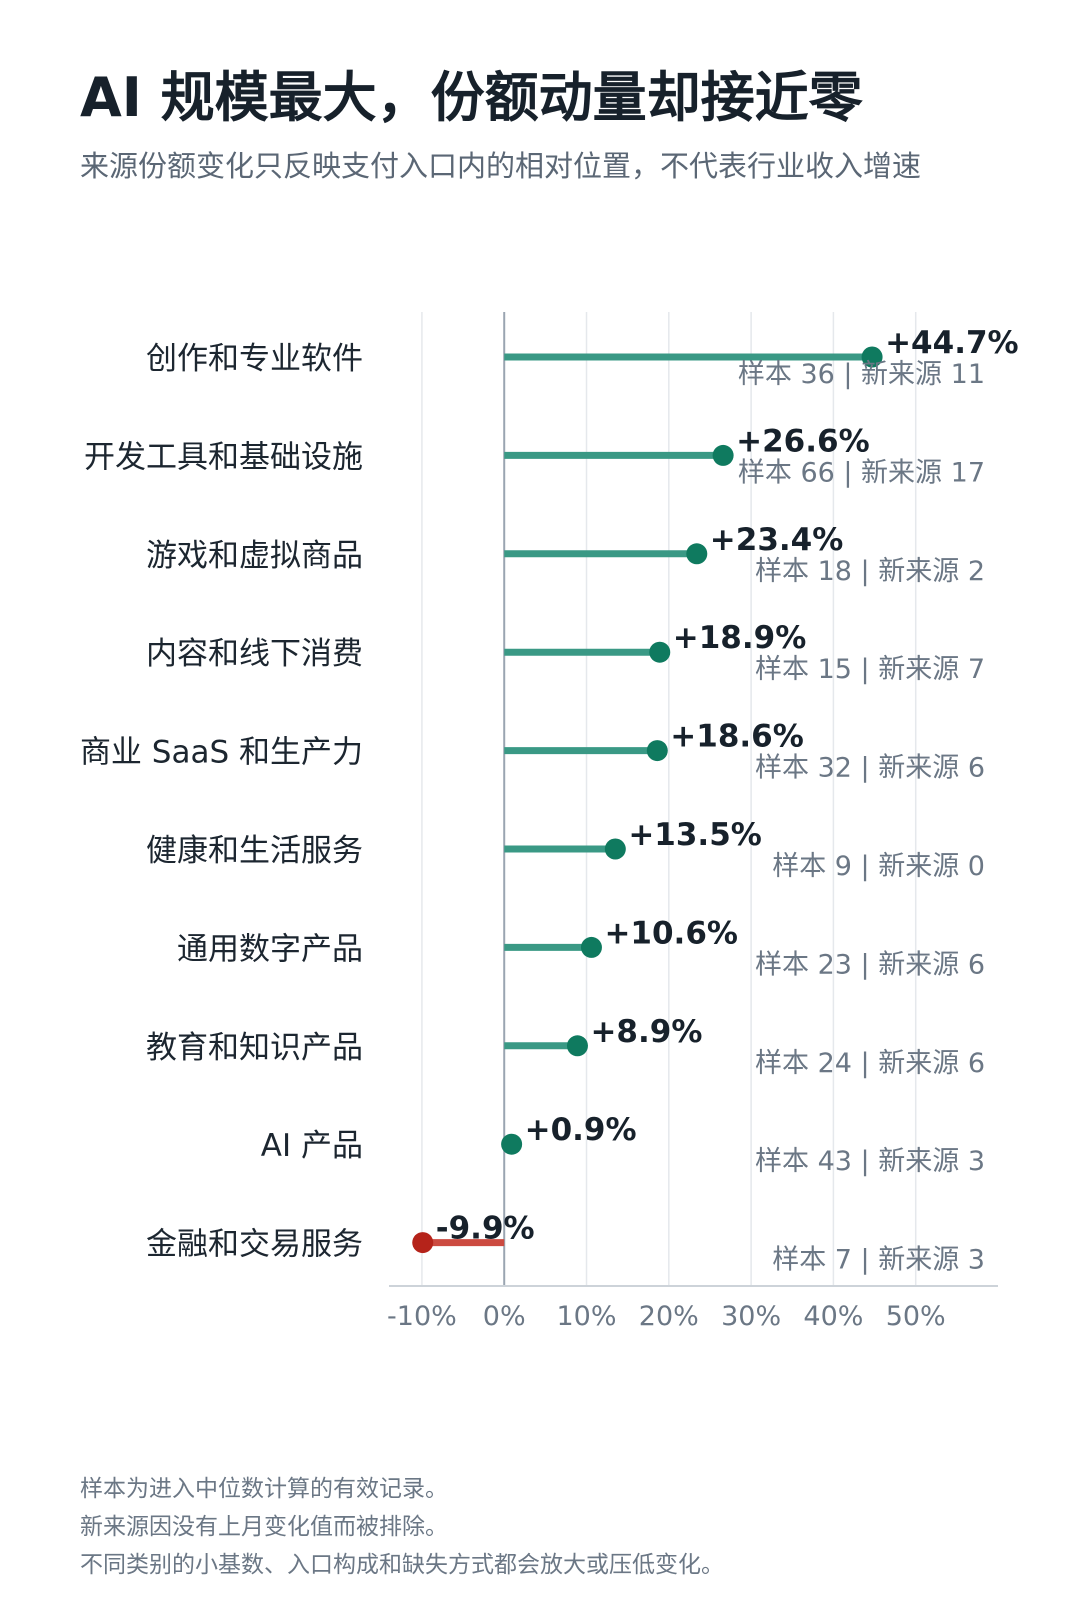  What do you see at coordinates (671, 933) in the screenshot?
I see `value-label: +10.6%` at bounding box center [671, 933].